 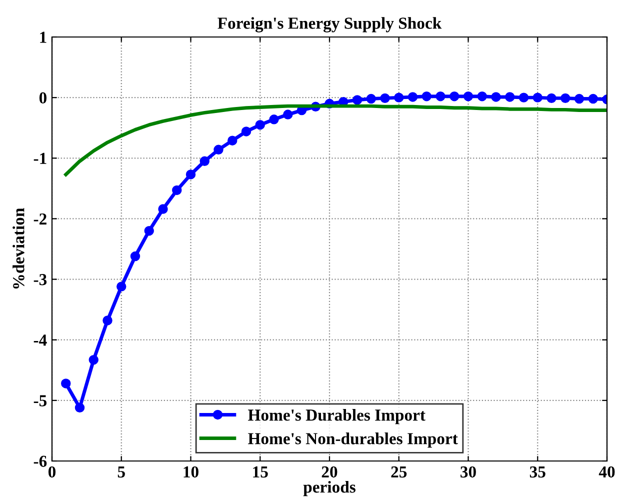 What do you see at coordinates (399, 472) in the screenshot?
I see `x-tick-label: 25` at bounding box center [399, 472].